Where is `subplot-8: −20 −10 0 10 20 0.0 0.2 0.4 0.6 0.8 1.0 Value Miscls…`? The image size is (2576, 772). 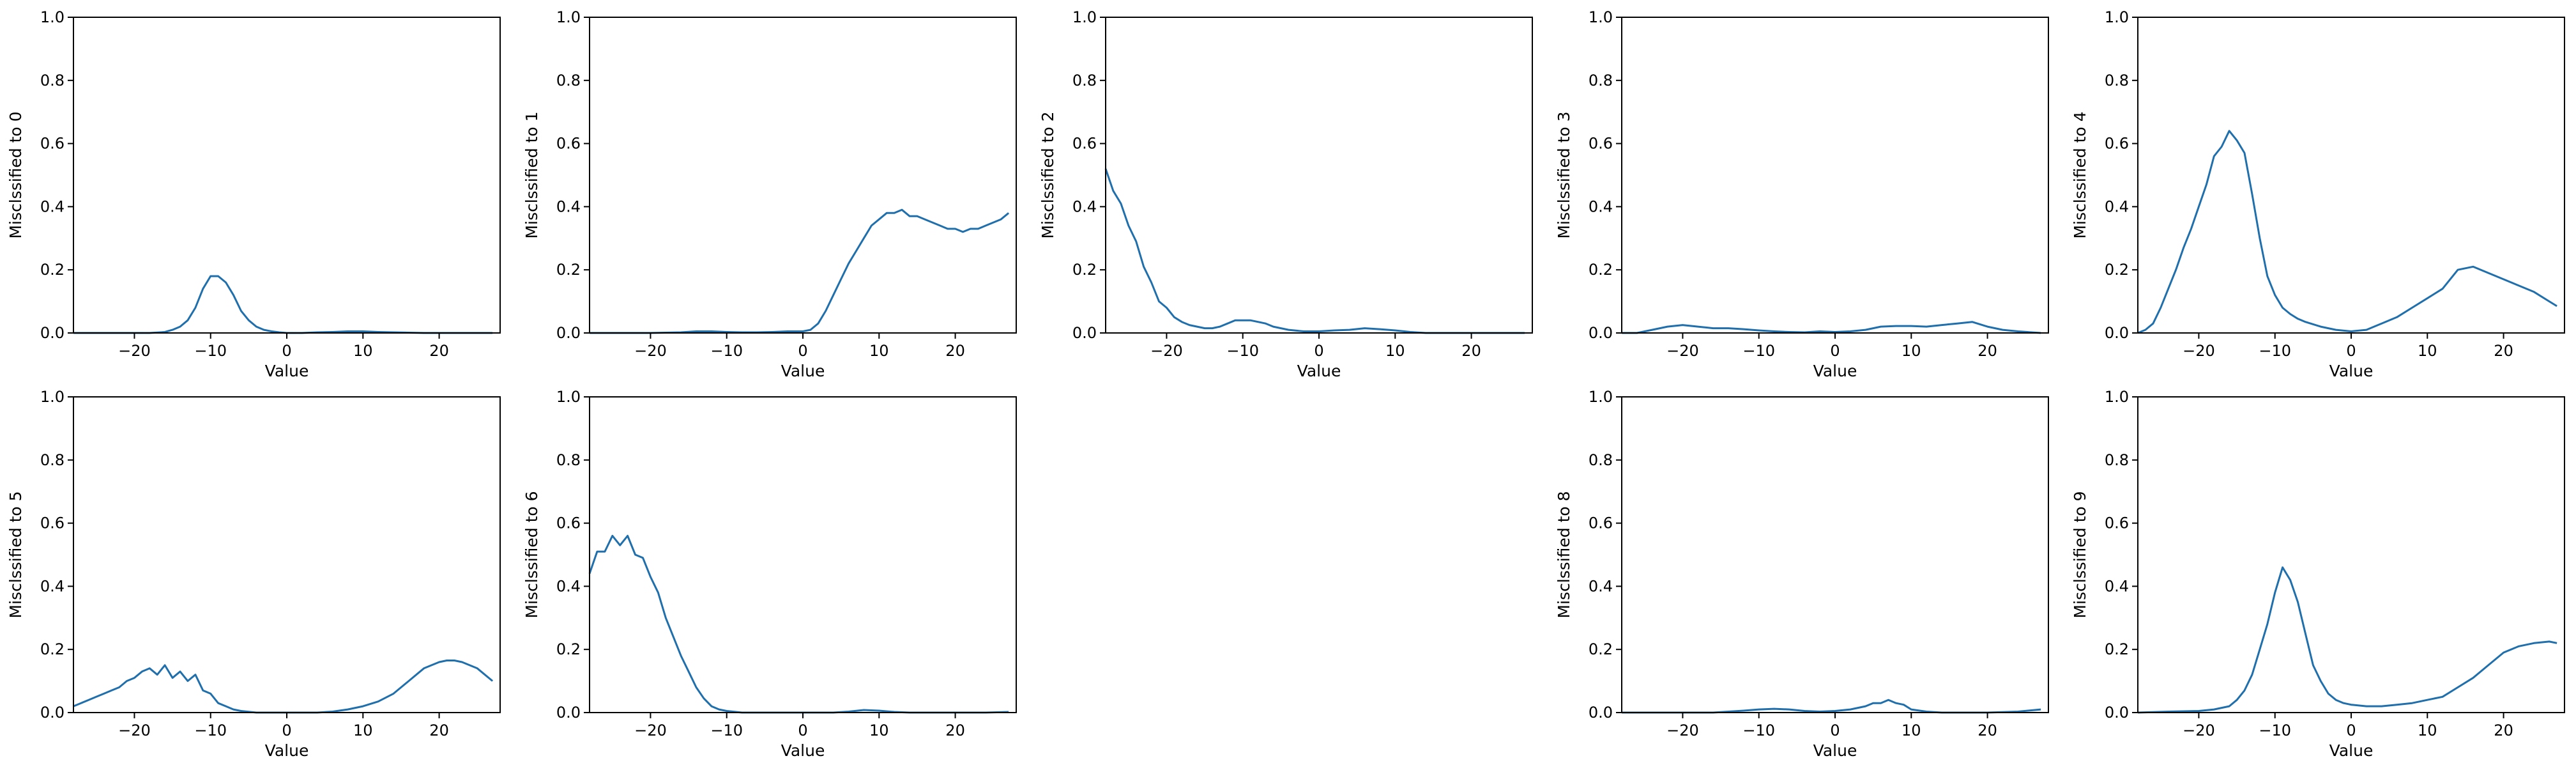
subplot-8: −20 −10 0 10 20 0.0 0.2 0.4 0.6 0.8 1.0 Value Miscls… is located at coordinates (2318, 574).